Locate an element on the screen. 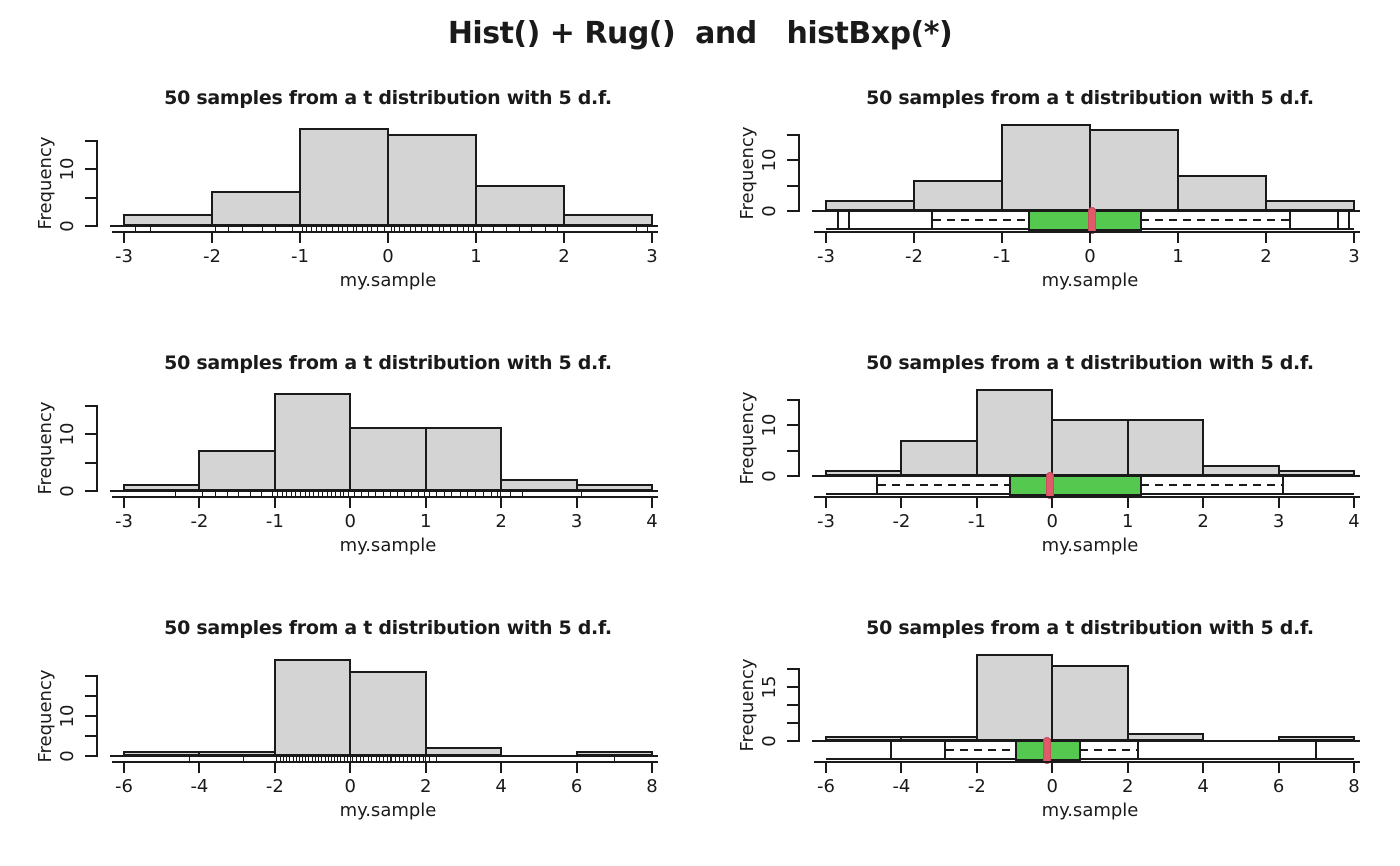  x-tick-label: -6 is located at coordinates (826, 786).